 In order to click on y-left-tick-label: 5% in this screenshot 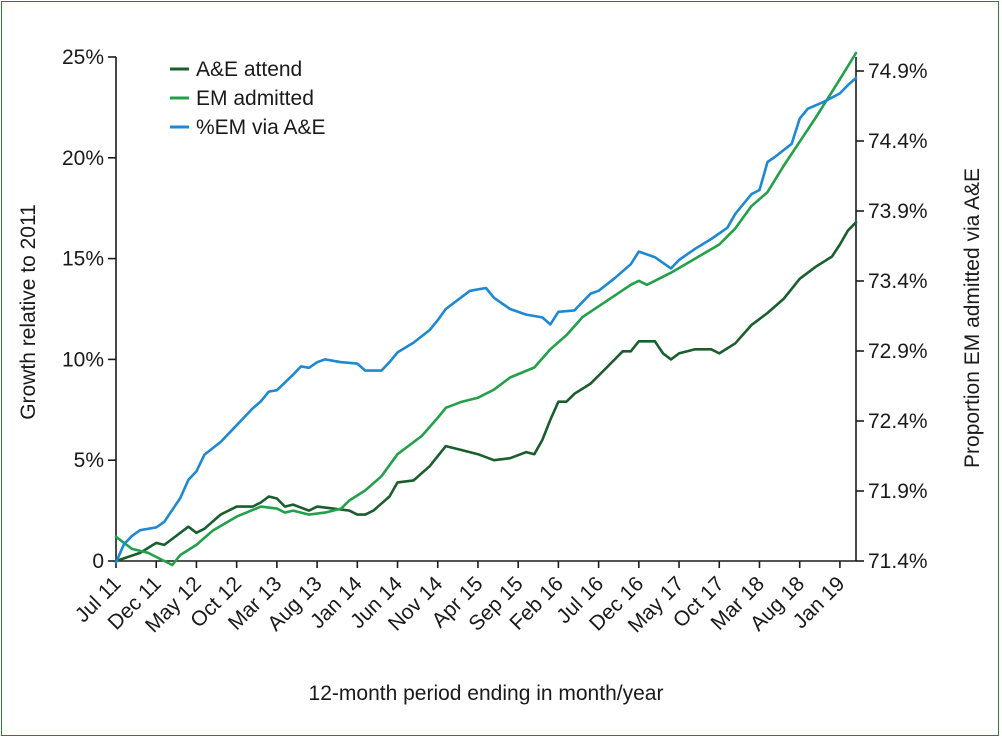, I will do `click(89, 460)`.